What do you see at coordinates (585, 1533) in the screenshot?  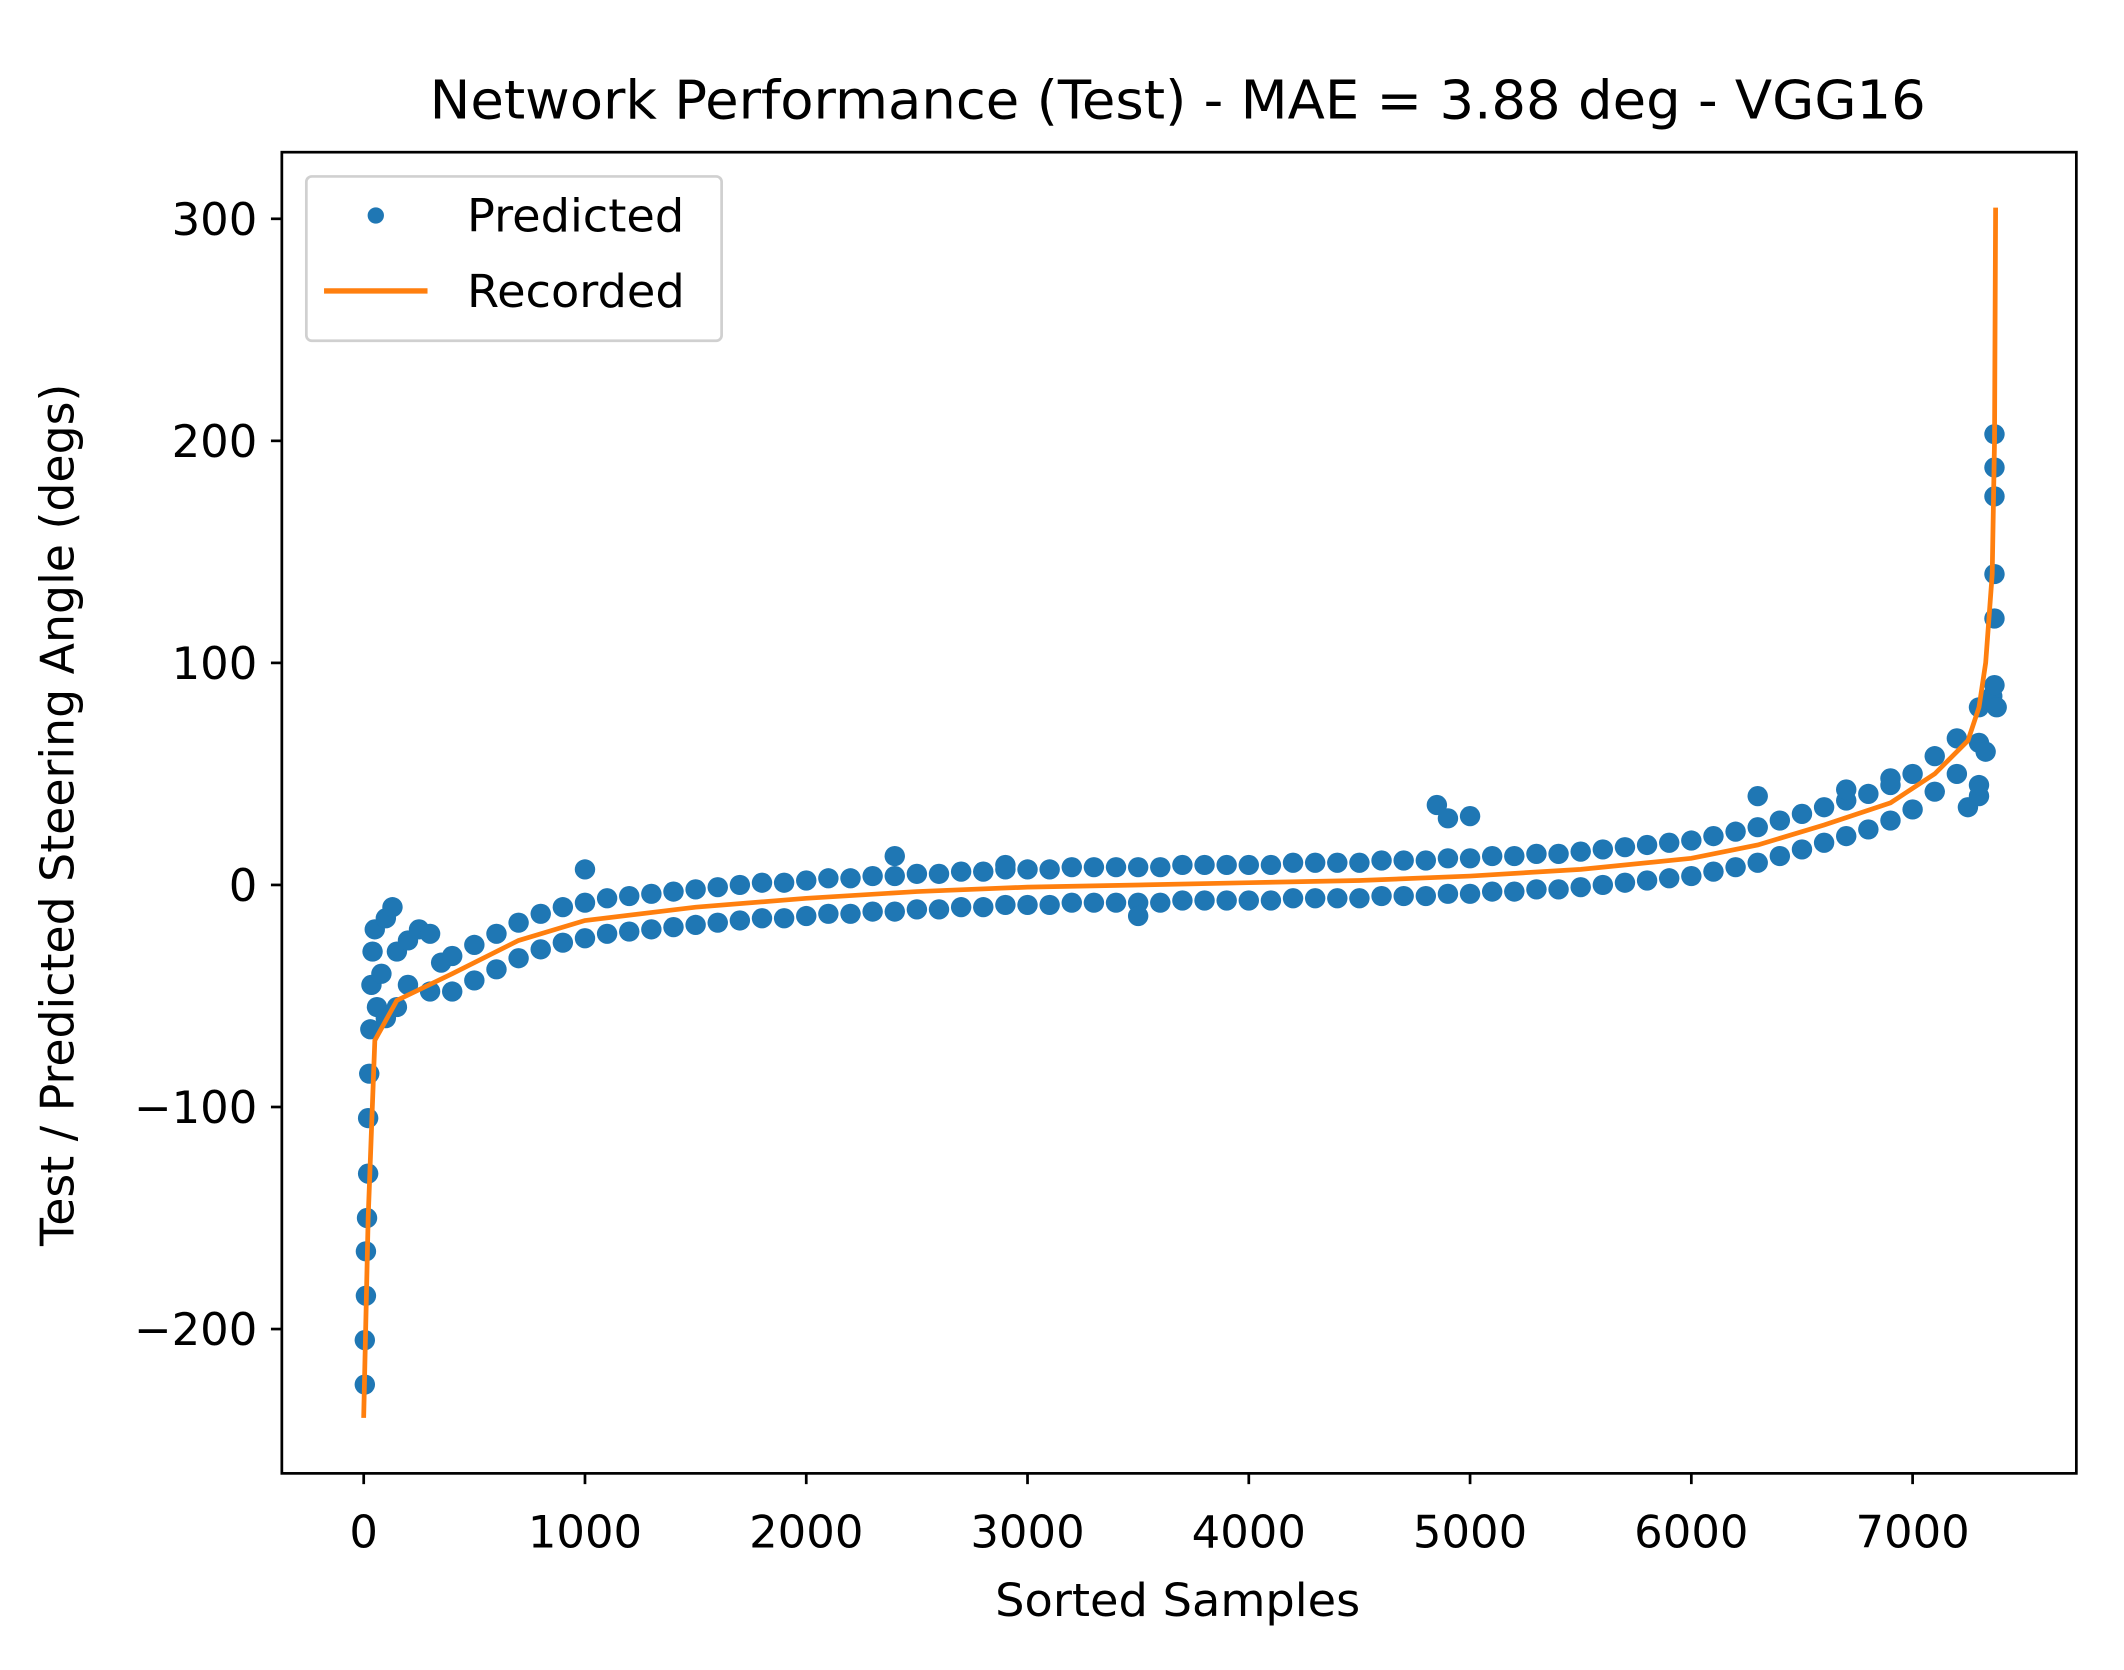 I see `x-tick-label: 1000` at bounding box center [585, 1533].